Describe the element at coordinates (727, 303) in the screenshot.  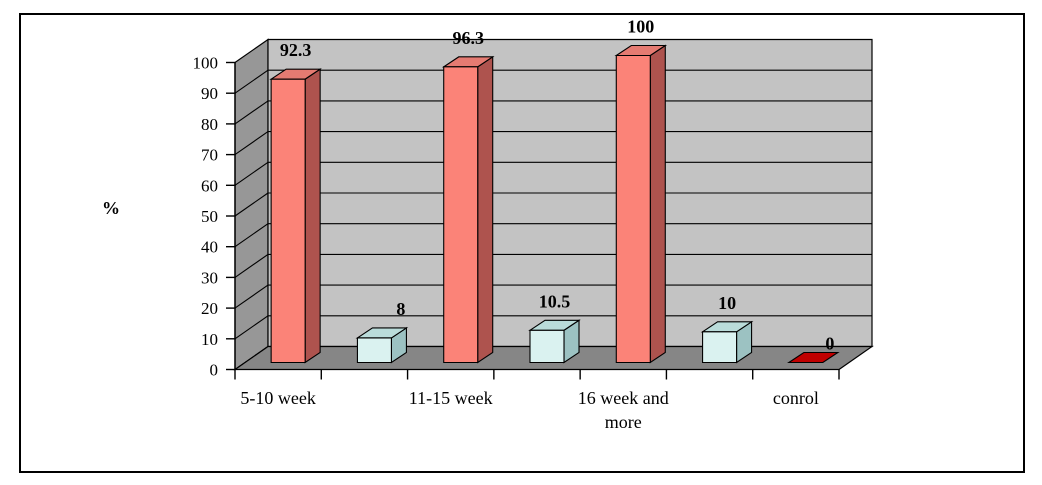
I see `data-label-5: 10` at that location.